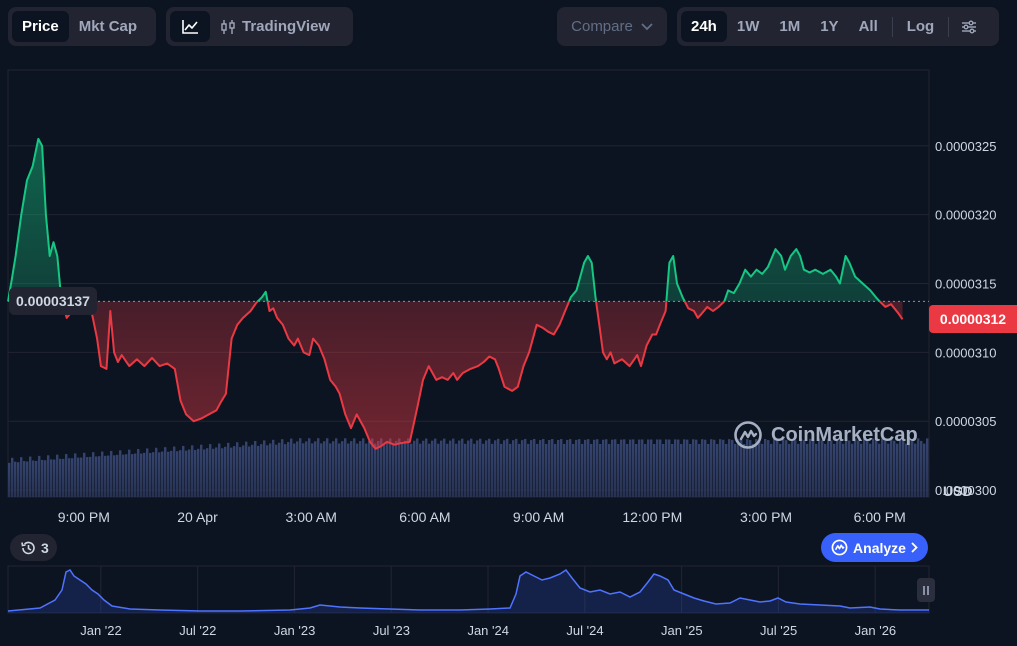 The height and width of the screenshot is (646, 1017). What do you see at coordinates (468, 591) in the screenshot?
I see `overview-area` at bounding box center [468, 591].